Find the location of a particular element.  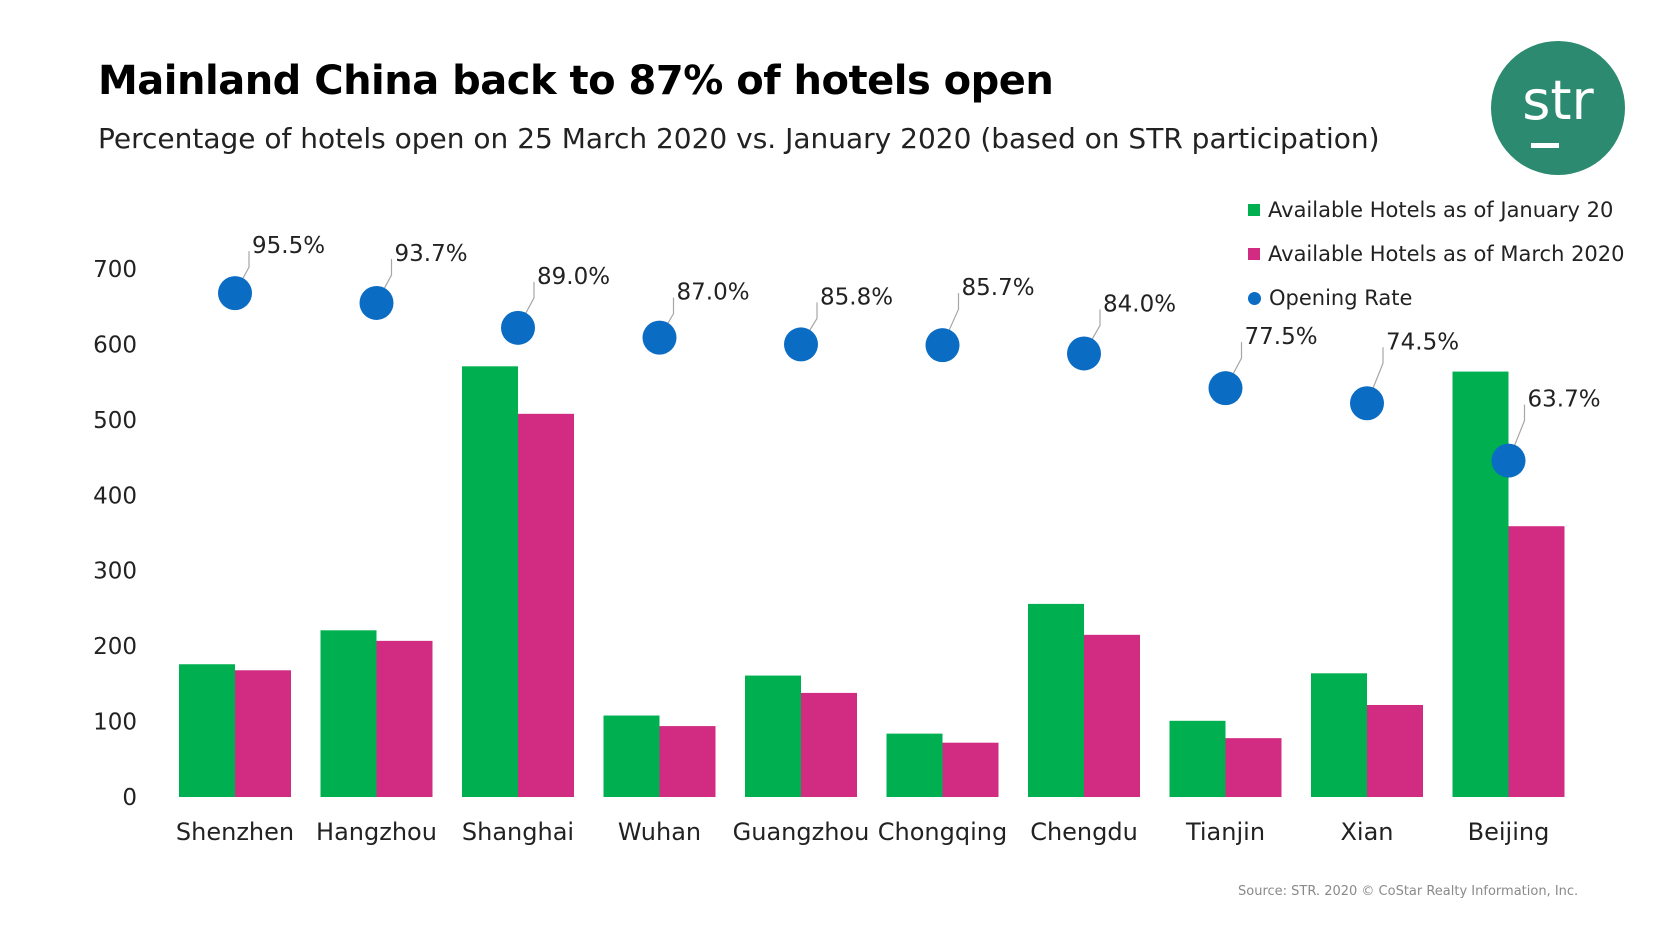

x-tick-label: Guangzhou is located at coordinates (801, 832).